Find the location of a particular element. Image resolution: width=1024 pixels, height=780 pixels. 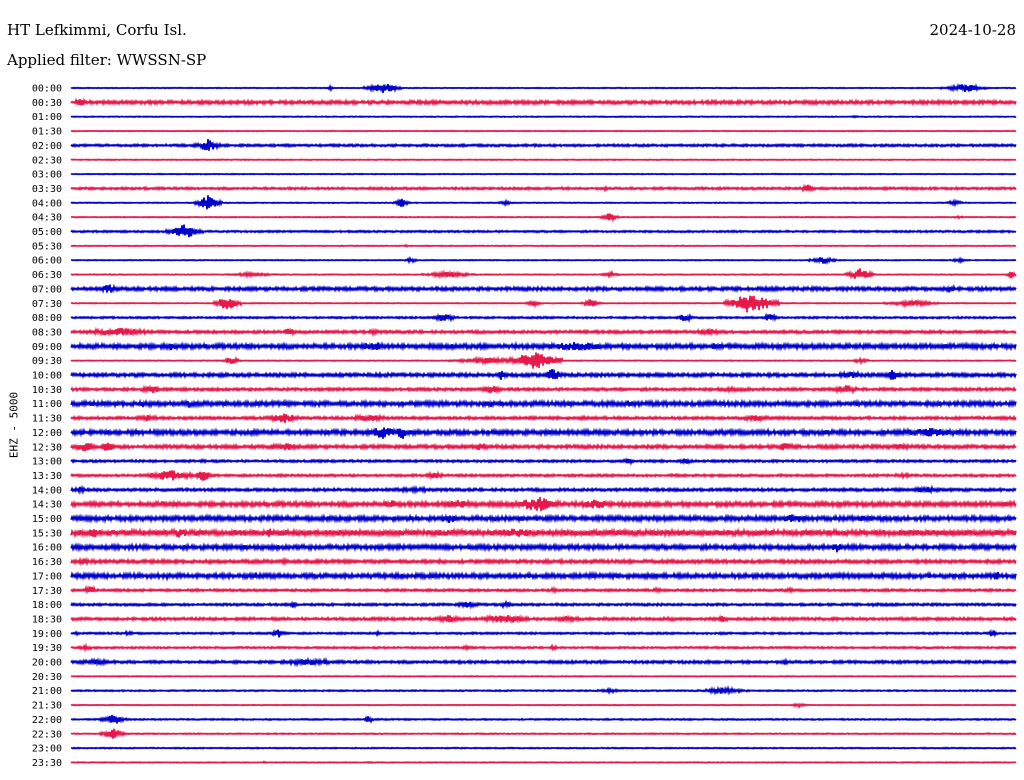

time-label: 20:00 is located at coordinates (47, 663).